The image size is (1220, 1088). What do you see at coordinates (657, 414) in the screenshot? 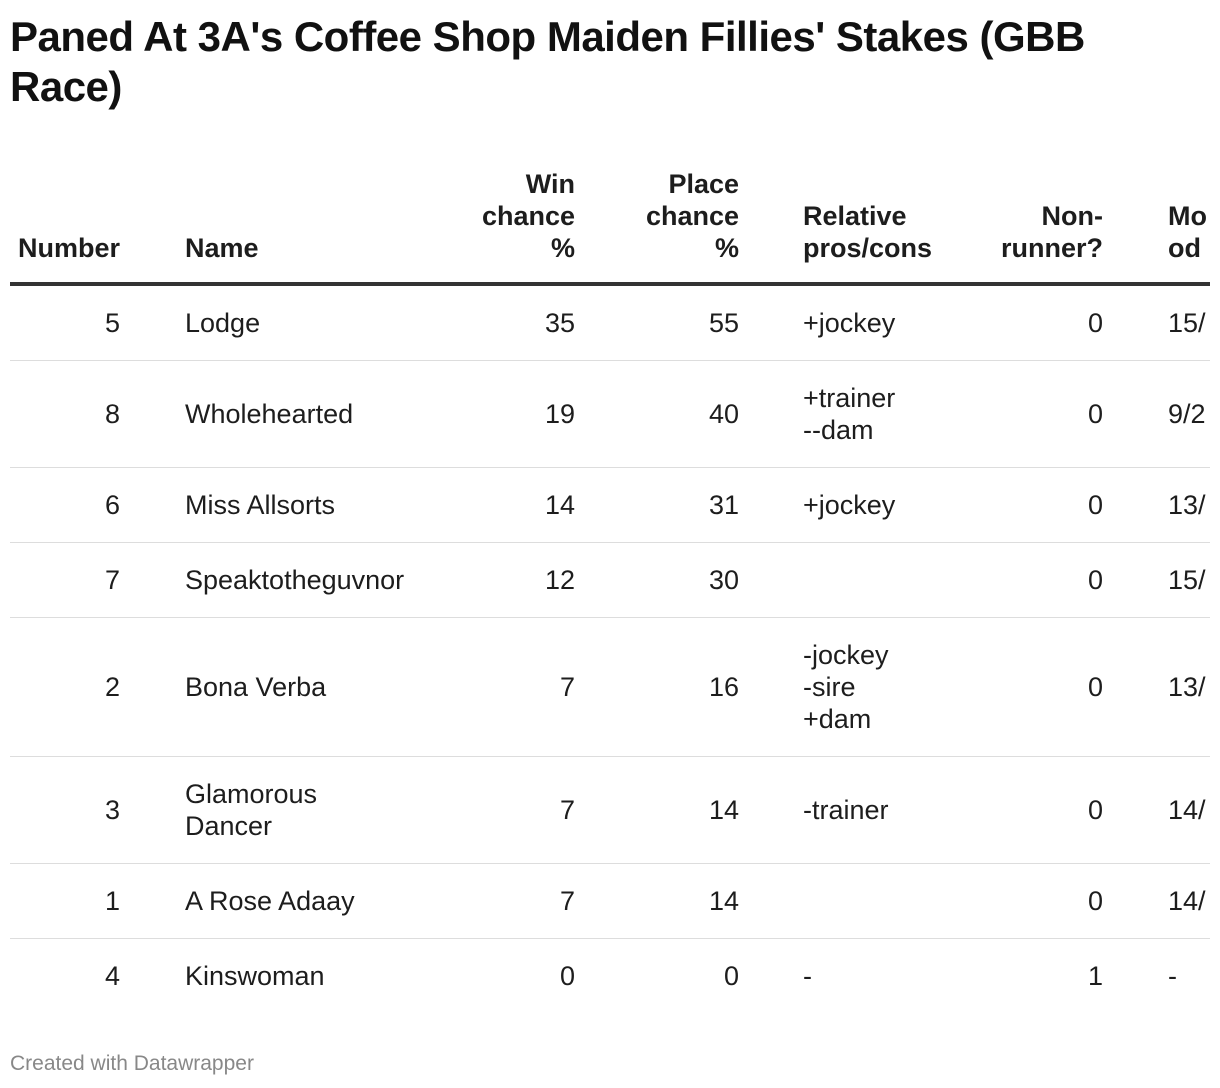
I see `cell-place: 40` at bounding box center [657, 414].